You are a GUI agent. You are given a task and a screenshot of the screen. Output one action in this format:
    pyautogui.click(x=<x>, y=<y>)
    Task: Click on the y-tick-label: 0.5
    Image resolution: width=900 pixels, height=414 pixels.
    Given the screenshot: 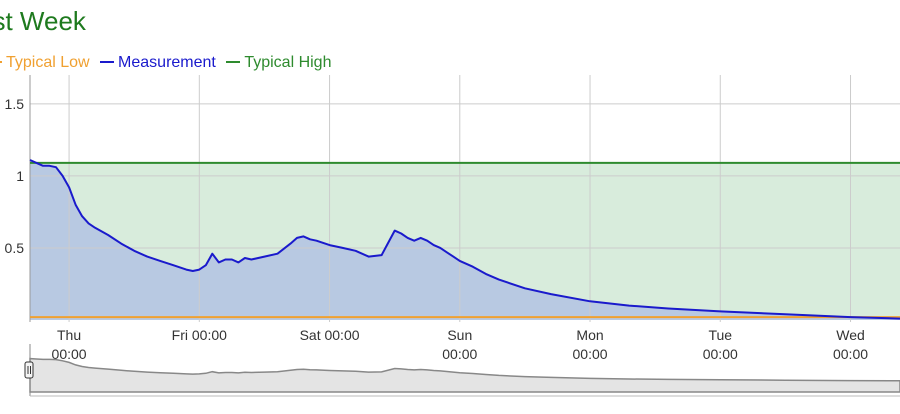 What is the action you would take?
    pyautogui.click(x=15, y=248)
    